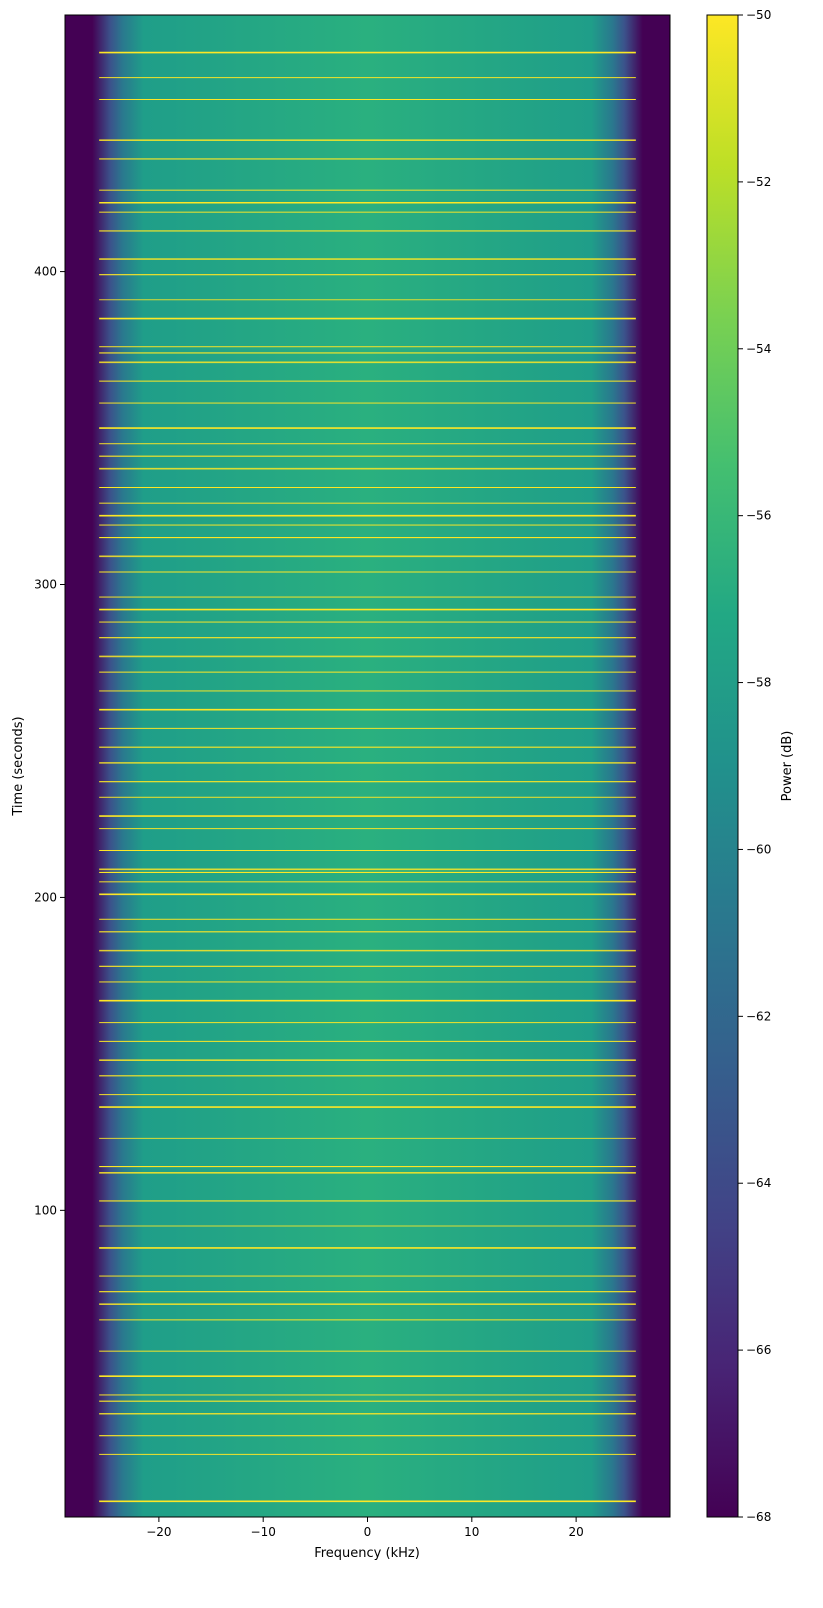  I want to click on x-axis: −20 −10 0 10 20, so click(365, 1528).